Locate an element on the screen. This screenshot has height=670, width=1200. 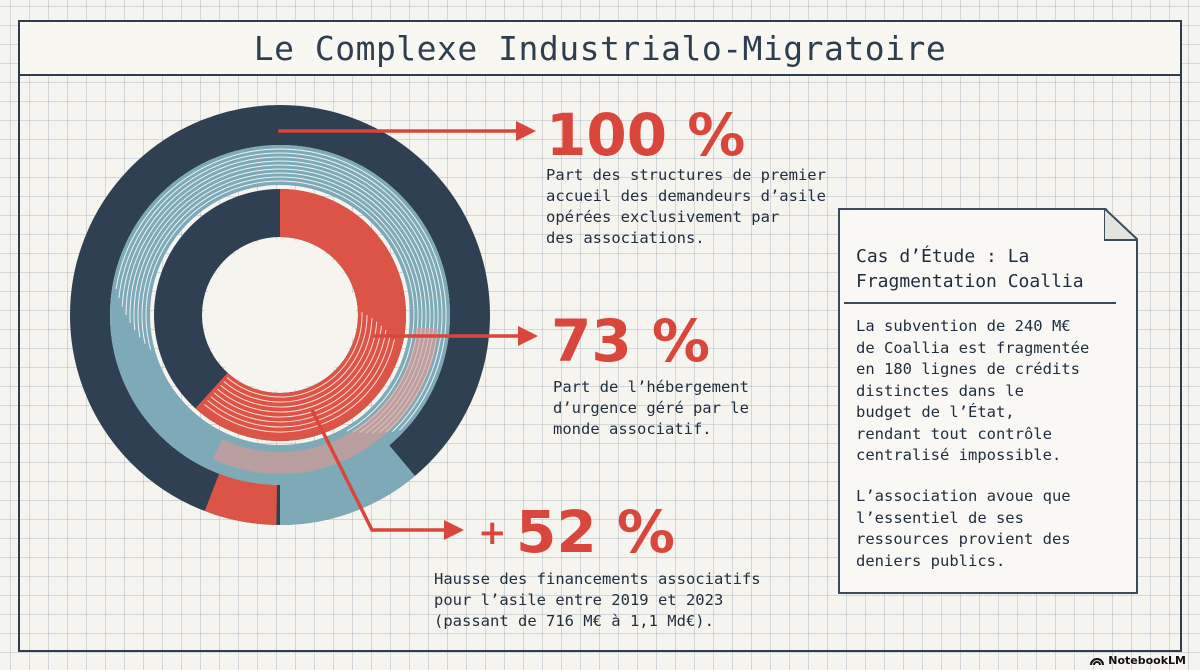
arrowhead-52-percent is located at coordinates (454, 530).